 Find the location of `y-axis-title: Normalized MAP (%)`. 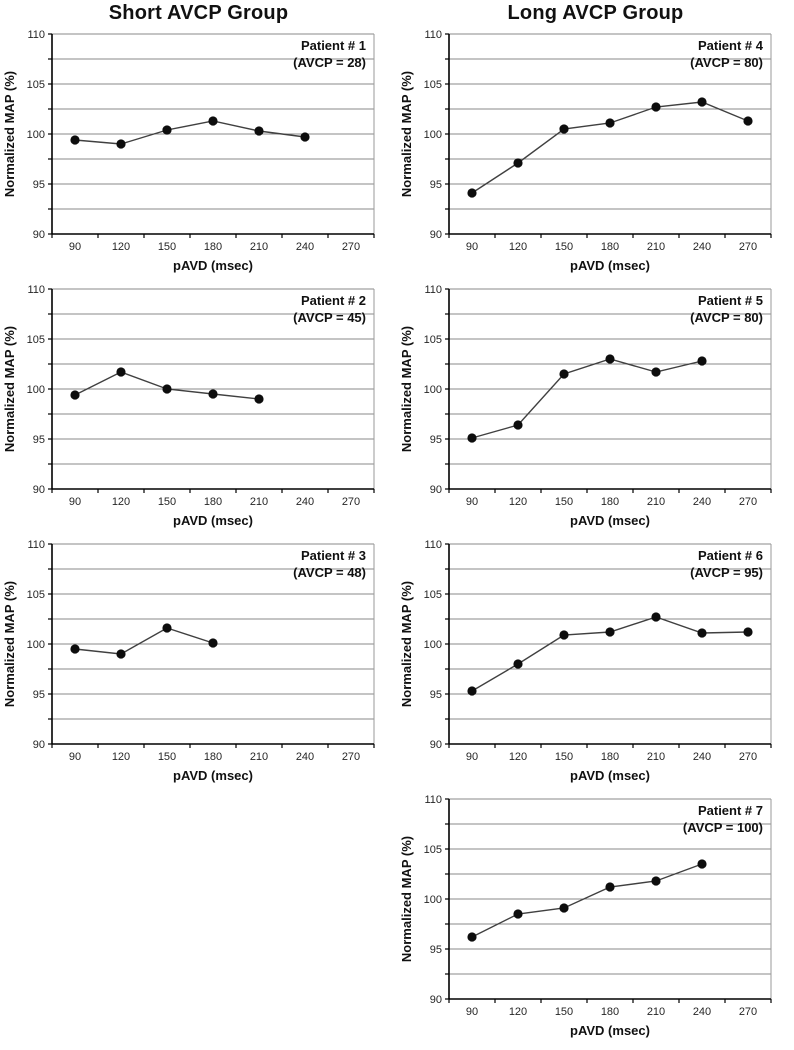

y-axis-title: Normalized MAP (%) is located at coordinates (9, 389).